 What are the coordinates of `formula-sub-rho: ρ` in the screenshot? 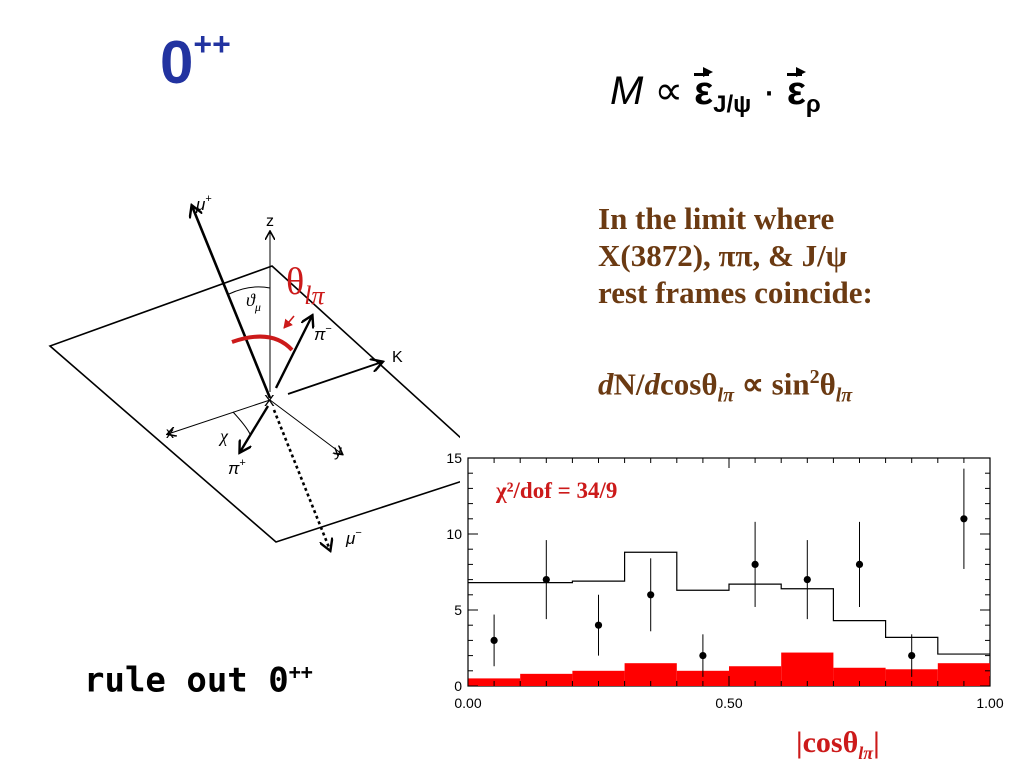 It's located at (813, 104).